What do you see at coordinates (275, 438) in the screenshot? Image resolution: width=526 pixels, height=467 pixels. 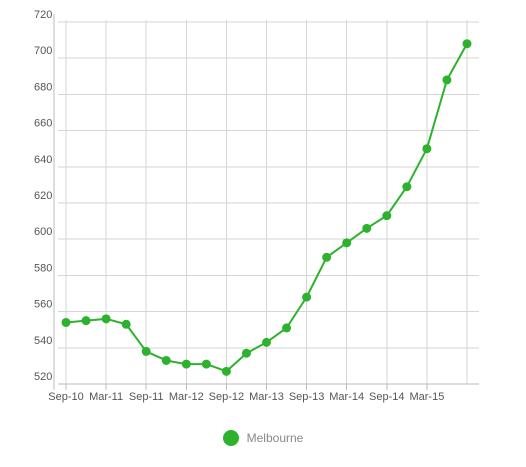 I see `legend-label: Melbourne` at bounding box center [275, 438].